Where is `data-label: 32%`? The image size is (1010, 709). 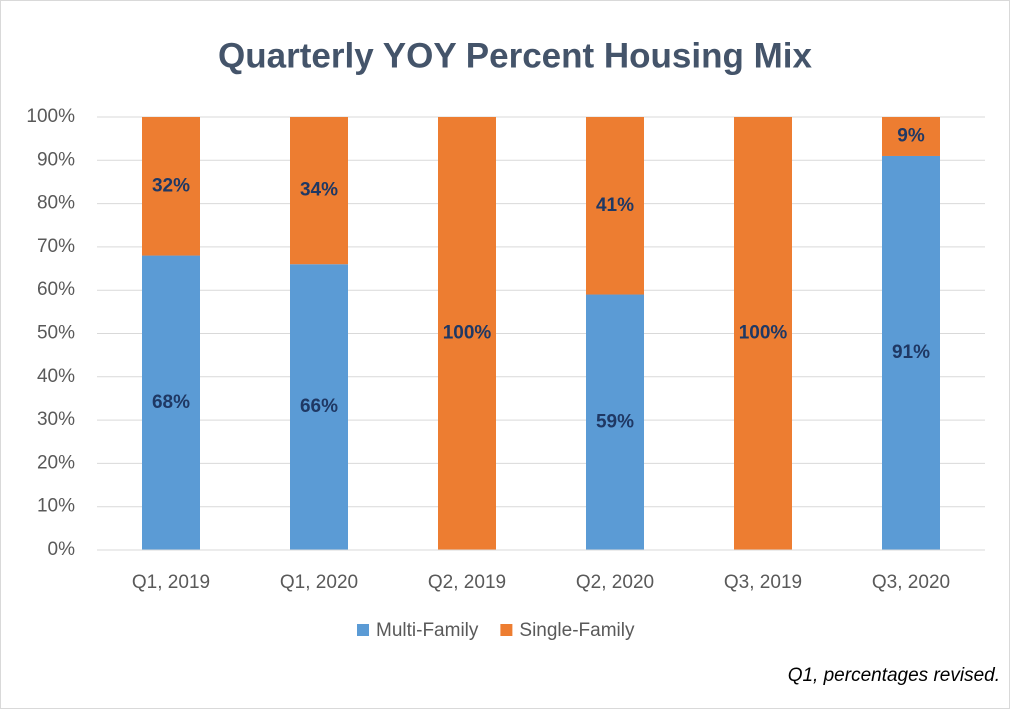 data-label: 32% is located at coordinates (171, 185).